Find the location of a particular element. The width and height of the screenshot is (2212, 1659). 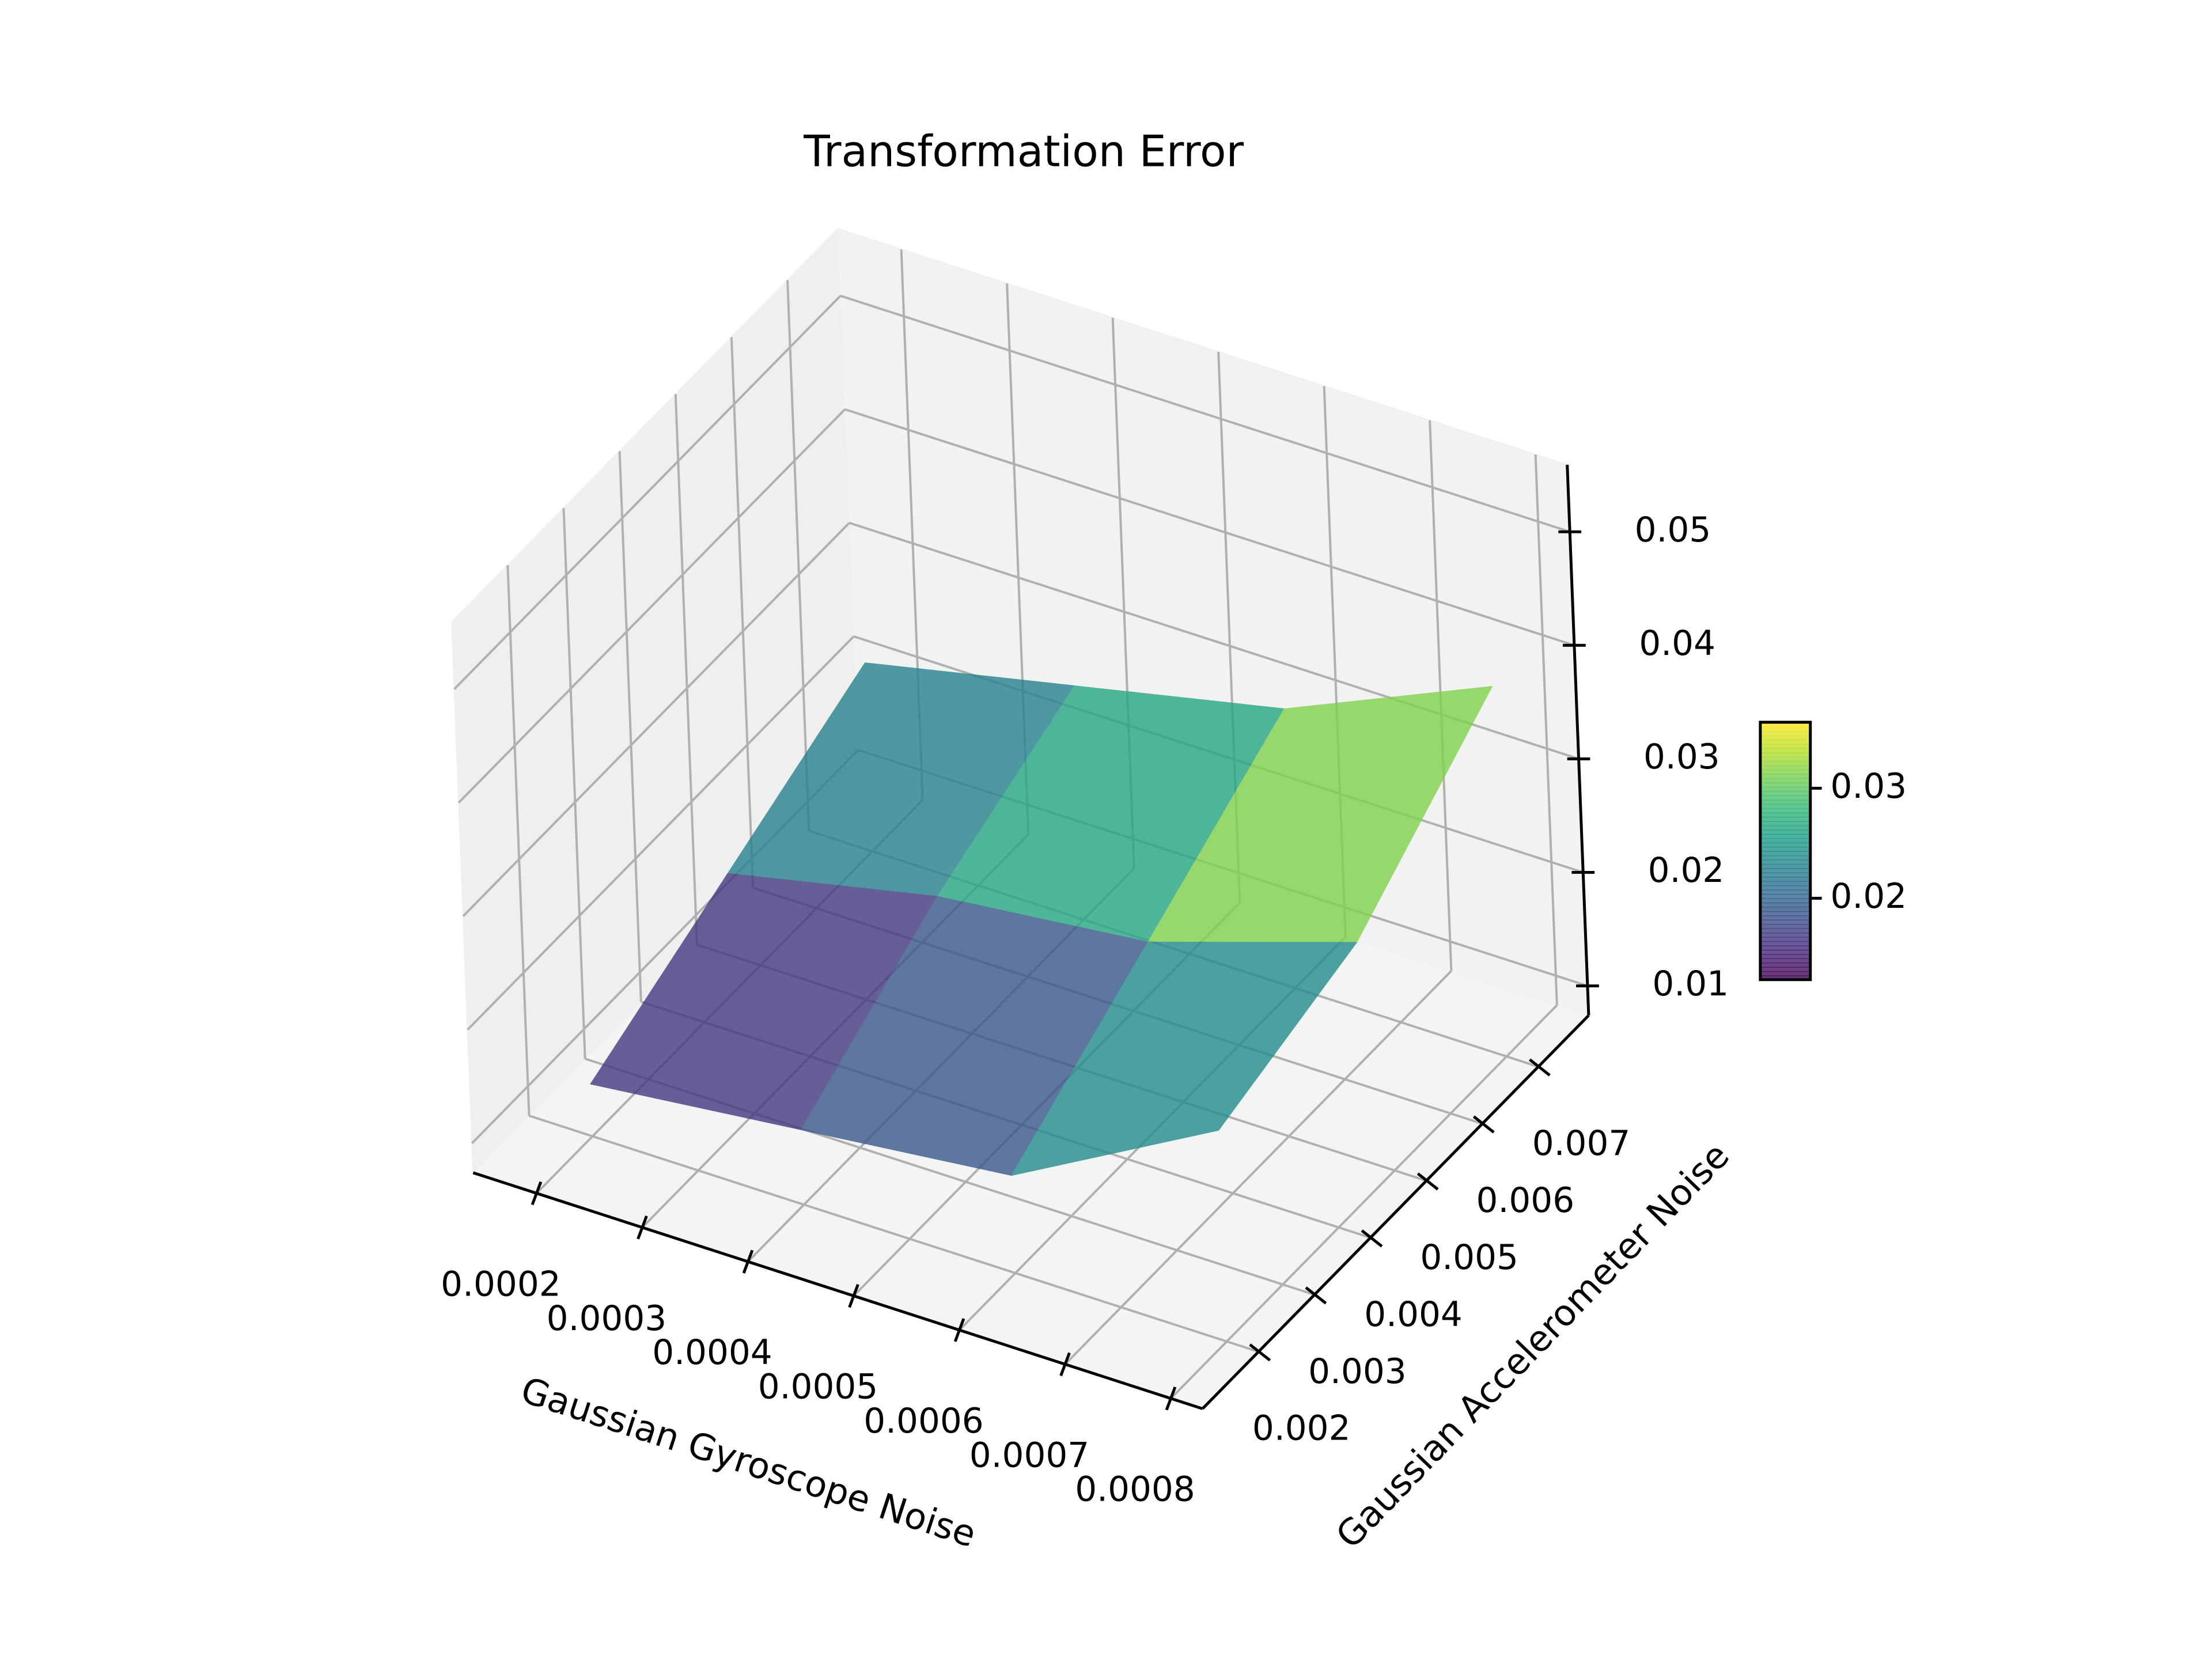

x-tick-label: 0.0007 is located at coordinates (1029, 1455).